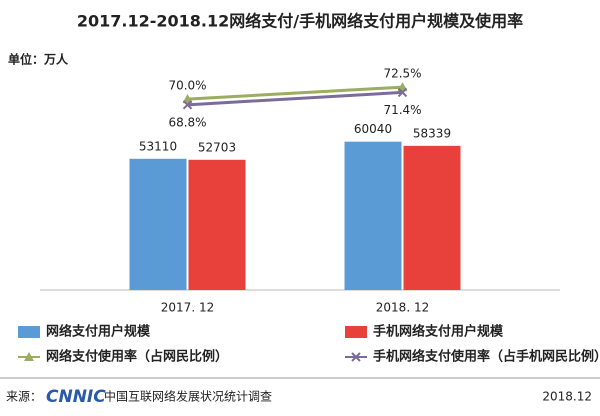 Image resolution: width=600 pixels, height=416 pixels. What do you see at coordinates (567, 397) in the screenshot?
I see `source-date: 2018.12` at bounding box center [567, 397].